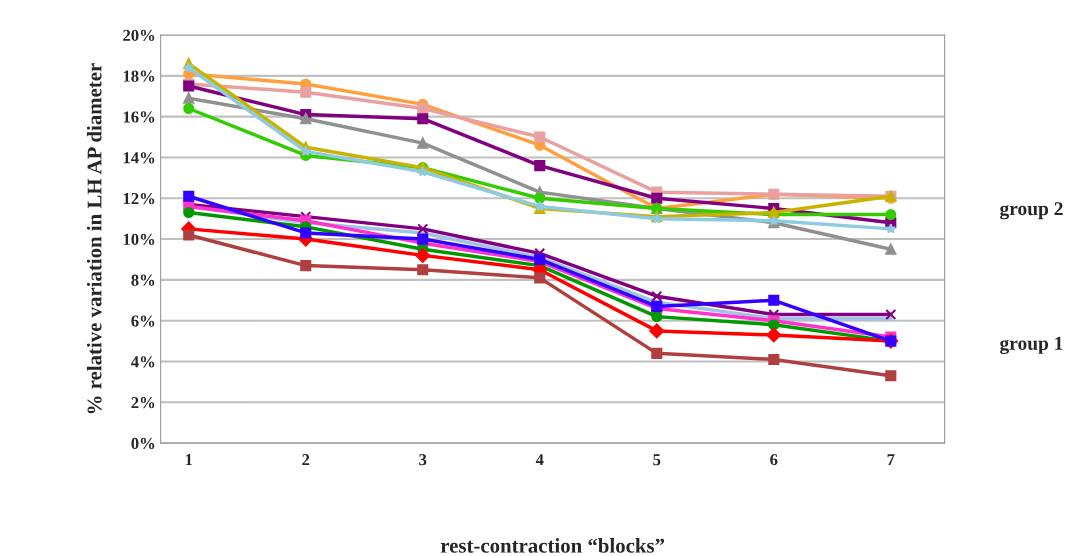 The width and height of the screenshot is (1071, 556). I want to click on x-tick-label: 3, so click(423, 460).